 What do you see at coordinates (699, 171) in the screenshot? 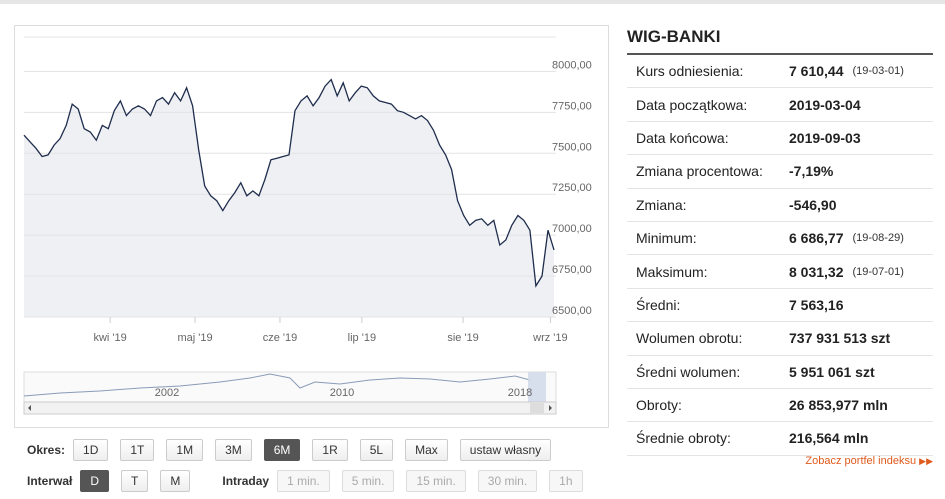
I see `row-label: Zmiana procentowa:` at bounding box center [699, 171].